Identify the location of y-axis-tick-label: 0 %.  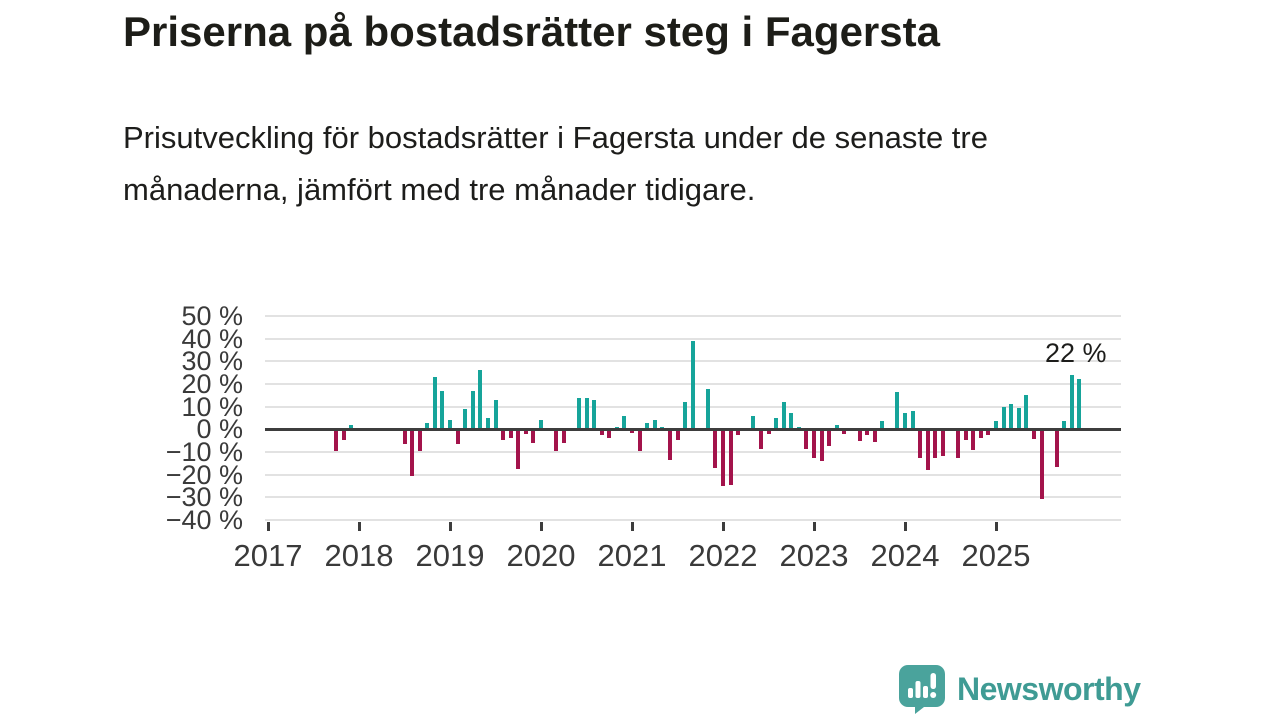
(219, 429).